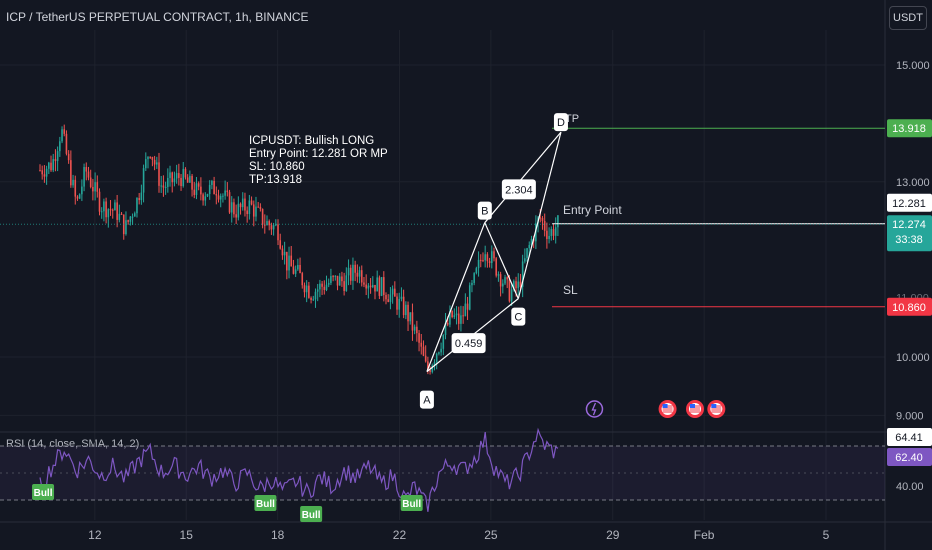 The image size is (932, 550). What do you see at coordinates (570, 290) in the screenshot?
I see `sl-label: SL` at bounding box center [570, 290].